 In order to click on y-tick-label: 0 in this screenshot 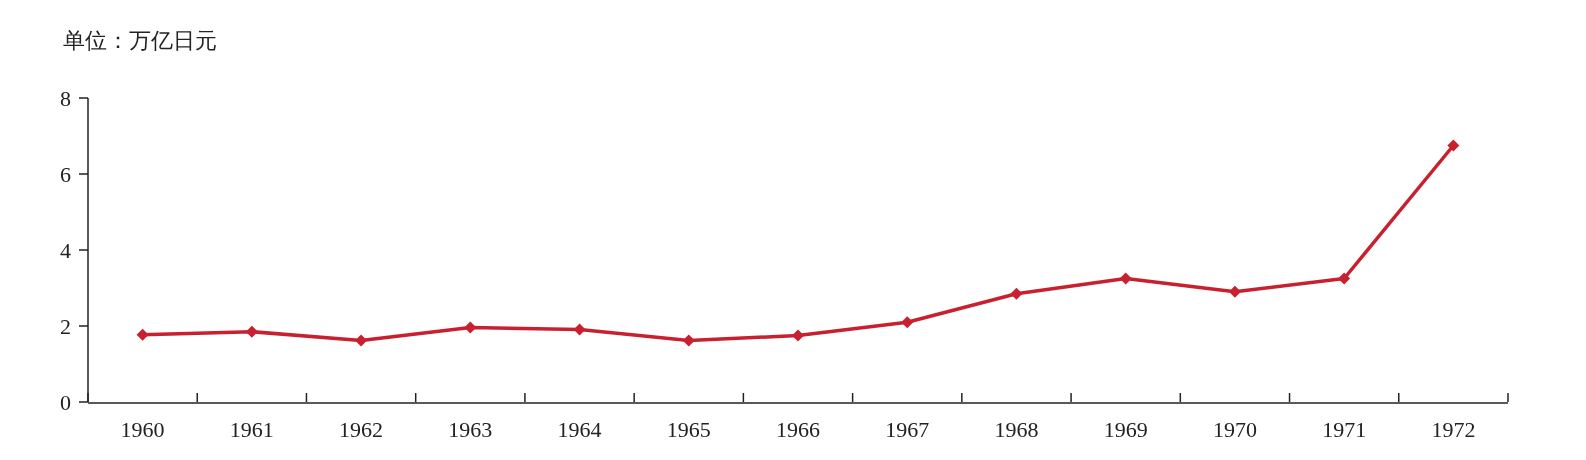, I will do `click(65, 402)`.